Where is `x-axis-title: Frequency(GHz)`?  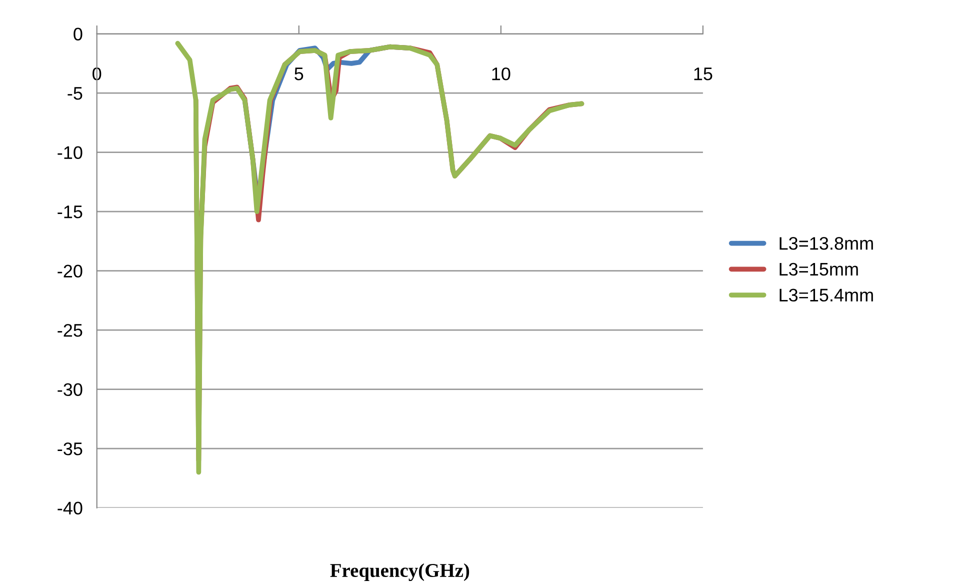 x-axis-title: Frequency(GHz) is located at coordinates (400, 572).